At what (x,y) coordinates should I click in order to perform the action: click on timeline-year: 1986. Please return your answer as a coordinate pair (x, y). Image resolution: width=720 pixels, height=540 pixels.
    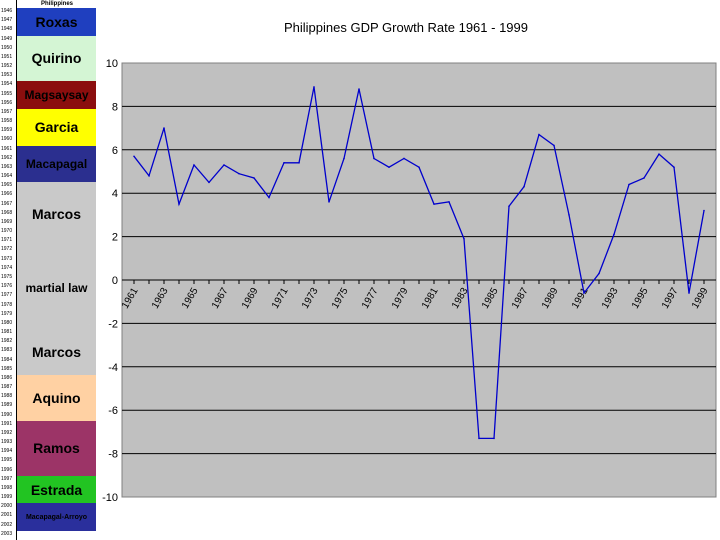
    Looking at the image, I should click on (7, 377).